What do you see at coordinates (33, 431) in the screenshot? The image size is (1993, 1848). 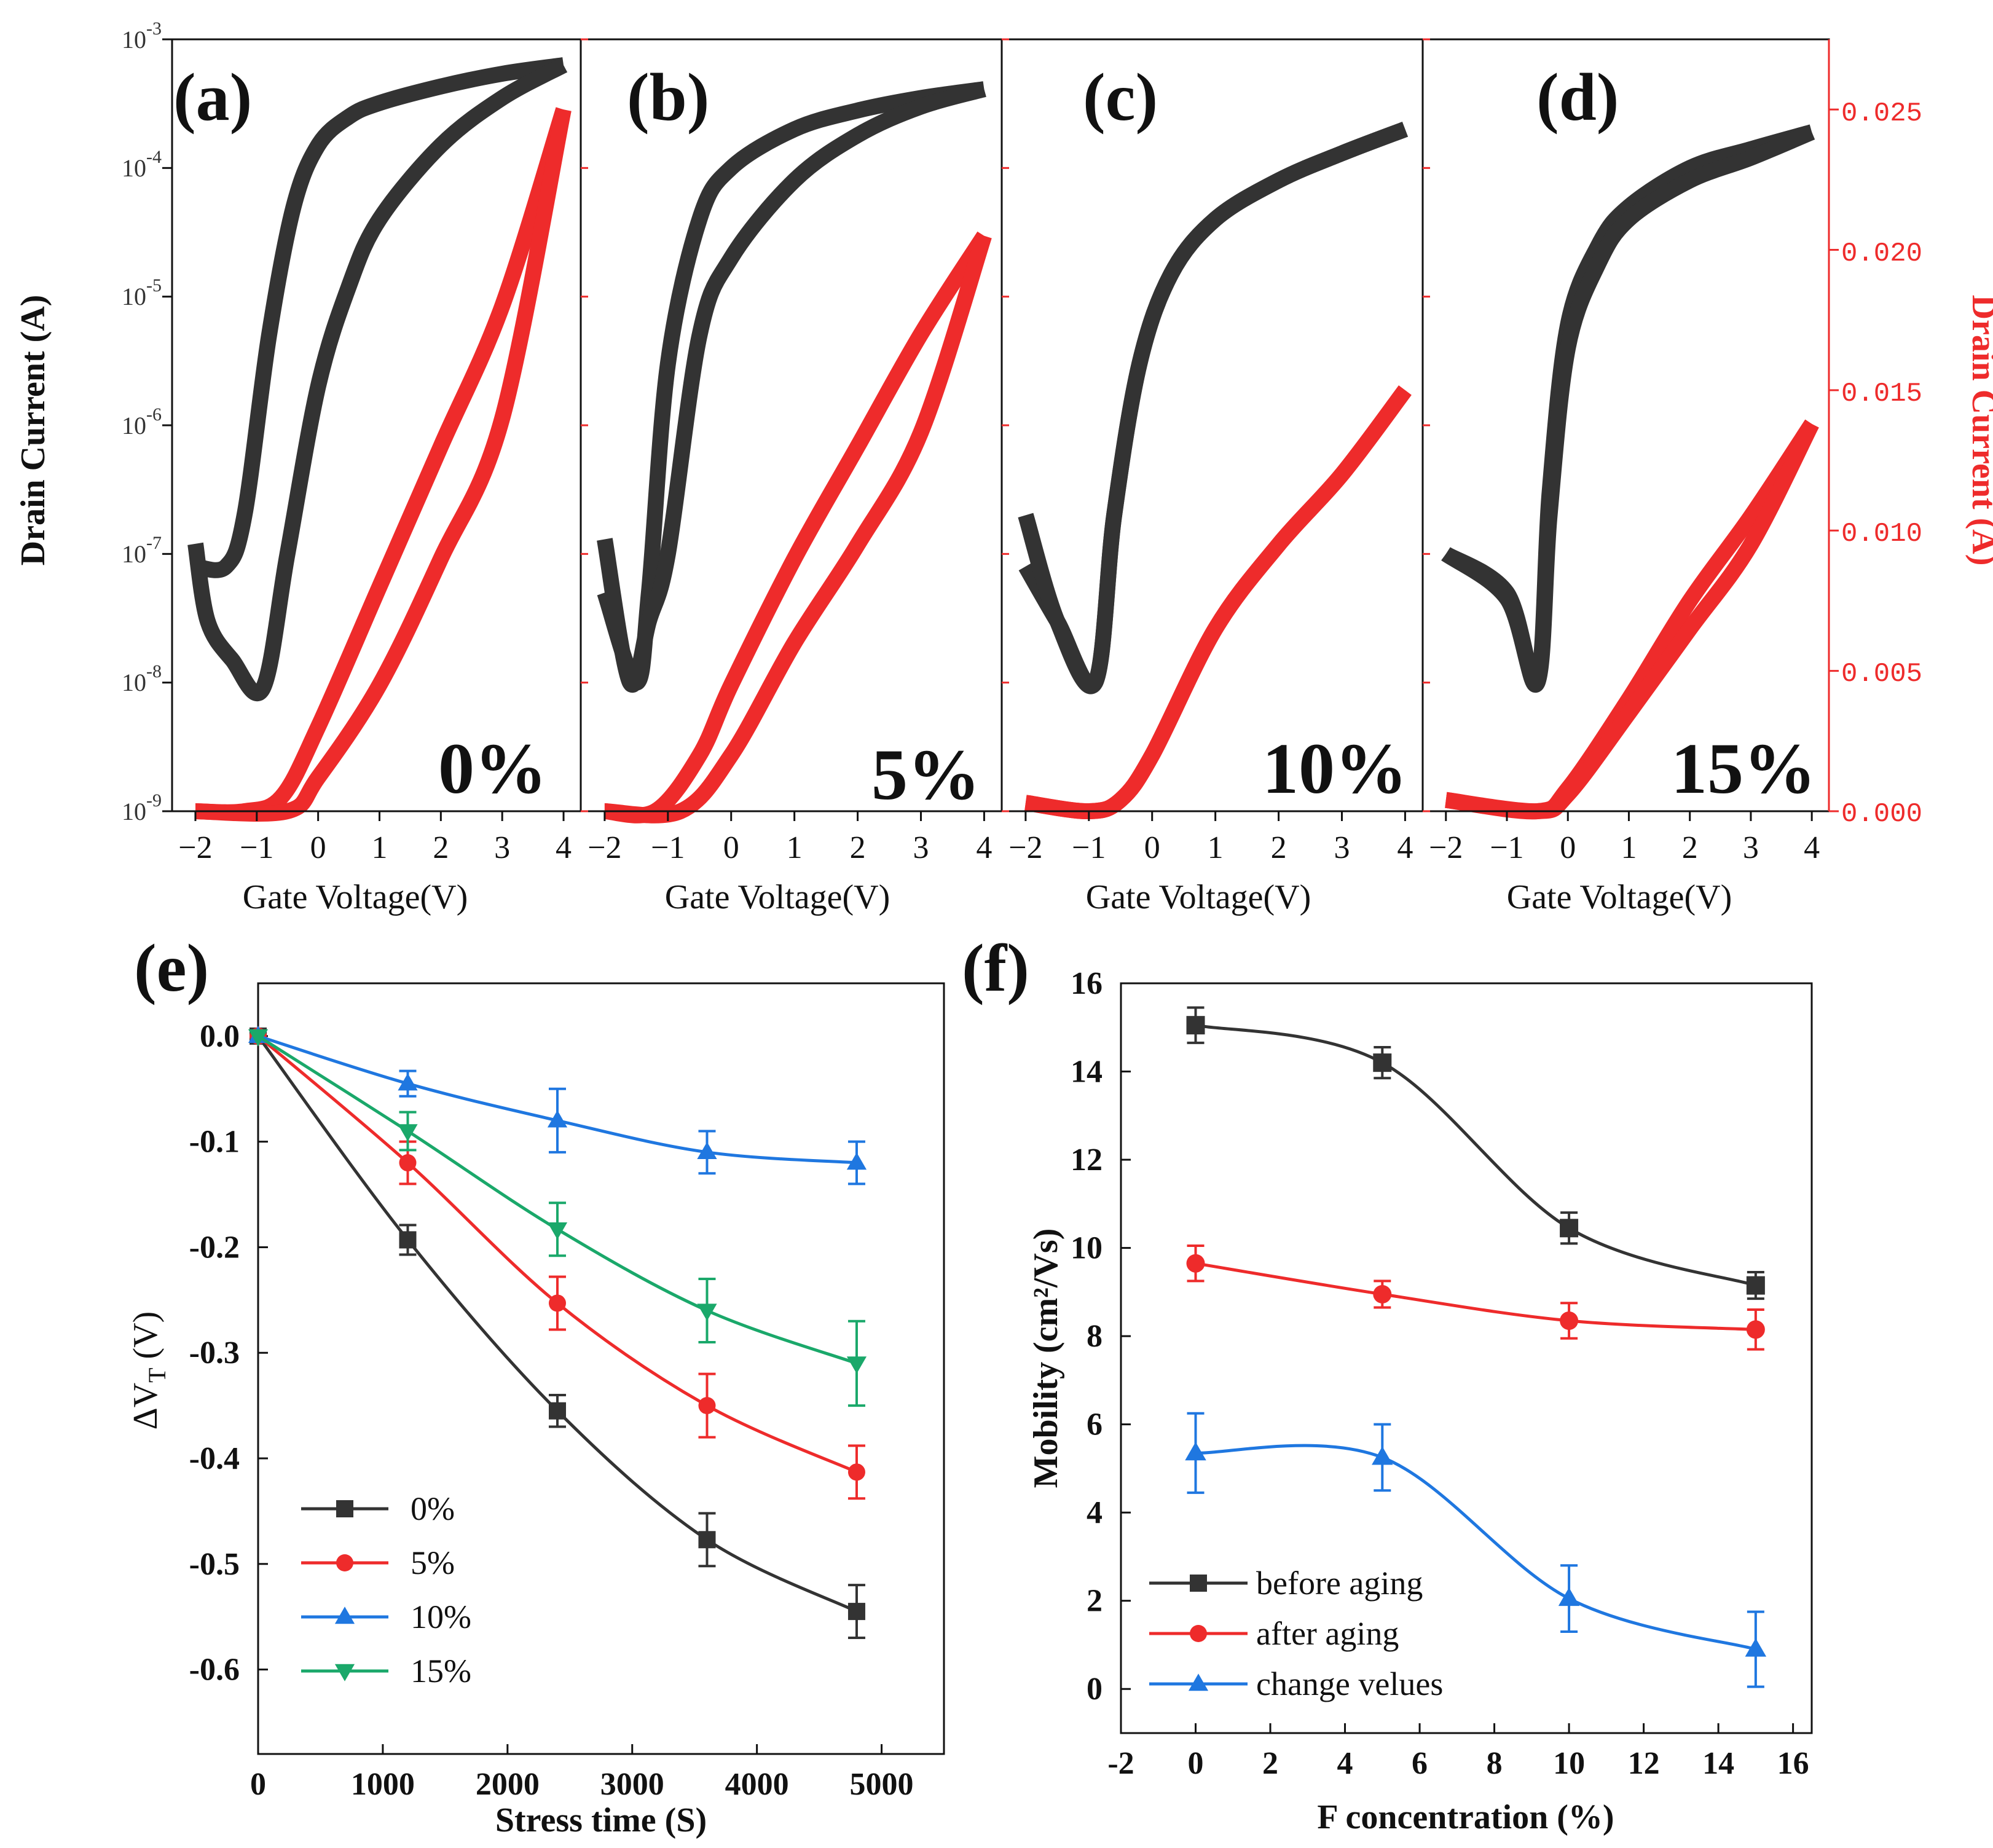 I see `left-y-axis-label: Drain Current (A)` at bounding box center [33, 431].